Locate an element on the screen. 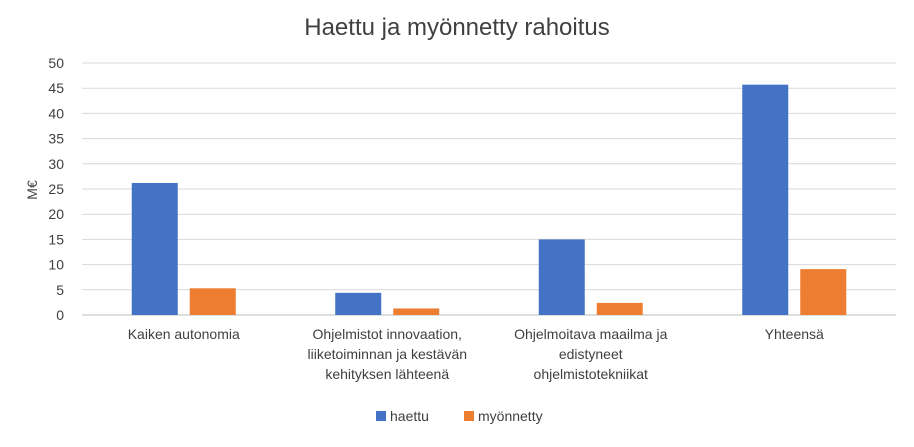 The image size is (914, 447). bar-myönnetty-1 is located at coordinates (416, 311).